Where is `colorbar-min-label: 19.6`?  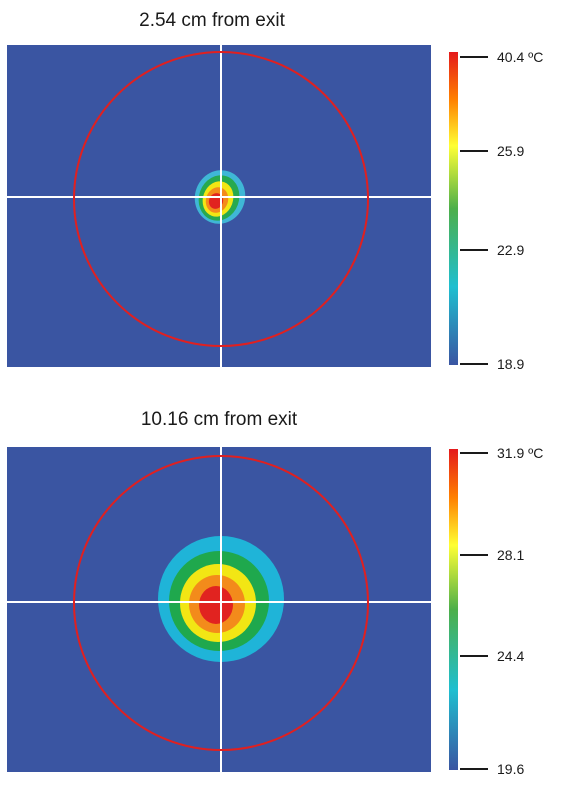
colorbar-min-label: 19.6 is located at coordinates (510, 769).